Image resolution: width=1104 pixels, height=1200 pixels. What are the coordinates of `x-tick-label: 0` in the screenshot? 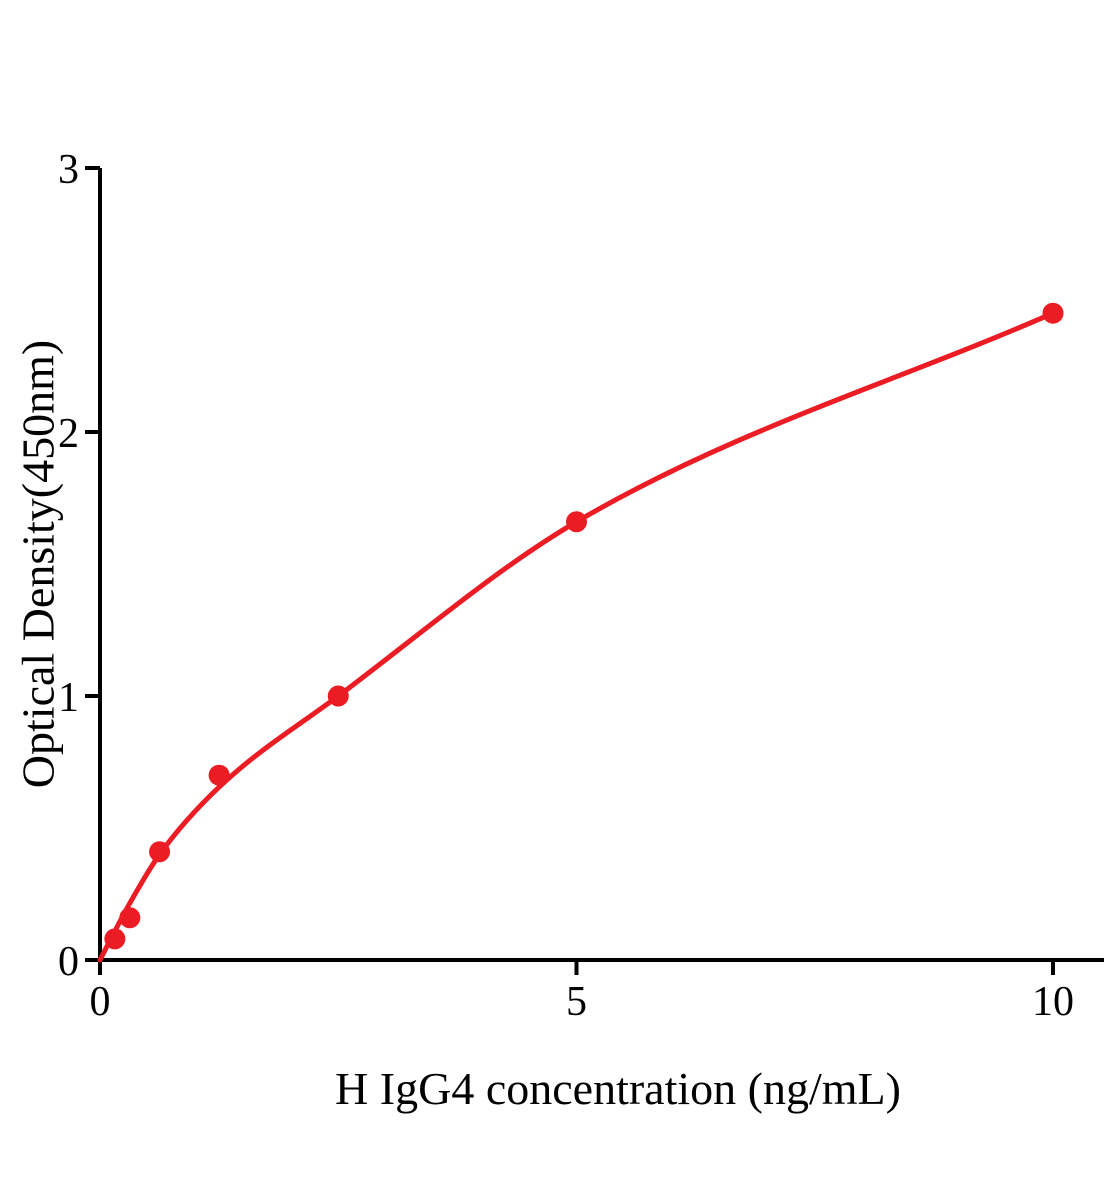 It's located at (100, 1002).